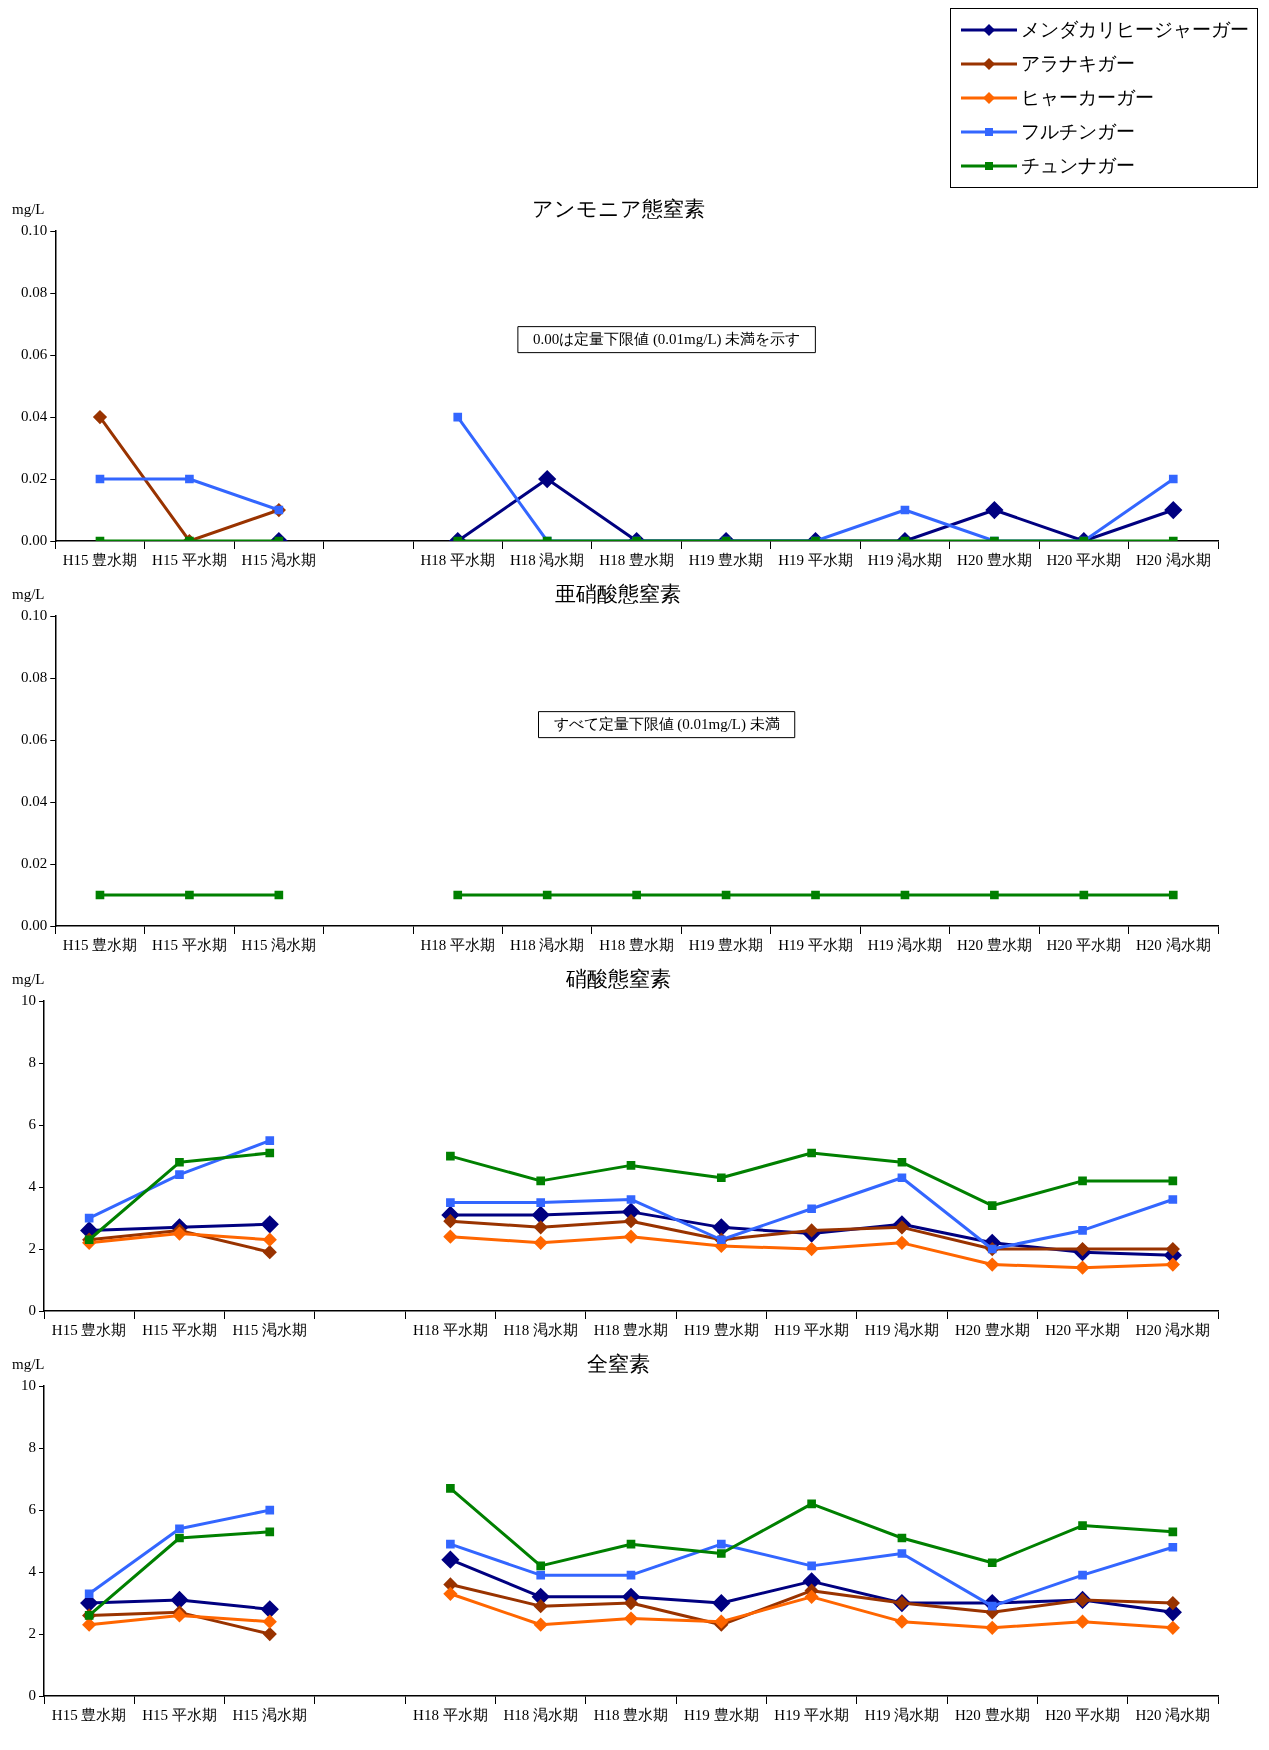  What do you see at coordinates (618, 594) in the screenshot?
I see `chart-title: 亜硝酸態窒素` at bounding box center [618, 594].